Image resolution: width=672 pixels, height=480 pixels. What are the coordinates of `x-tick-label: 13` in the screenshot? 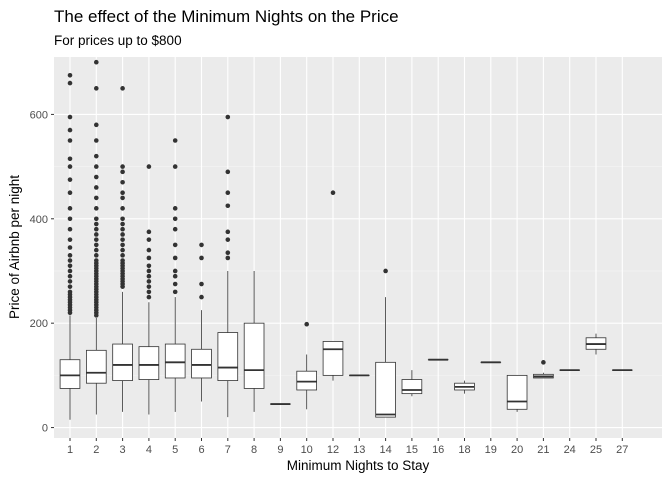 It's located at (359, 450).